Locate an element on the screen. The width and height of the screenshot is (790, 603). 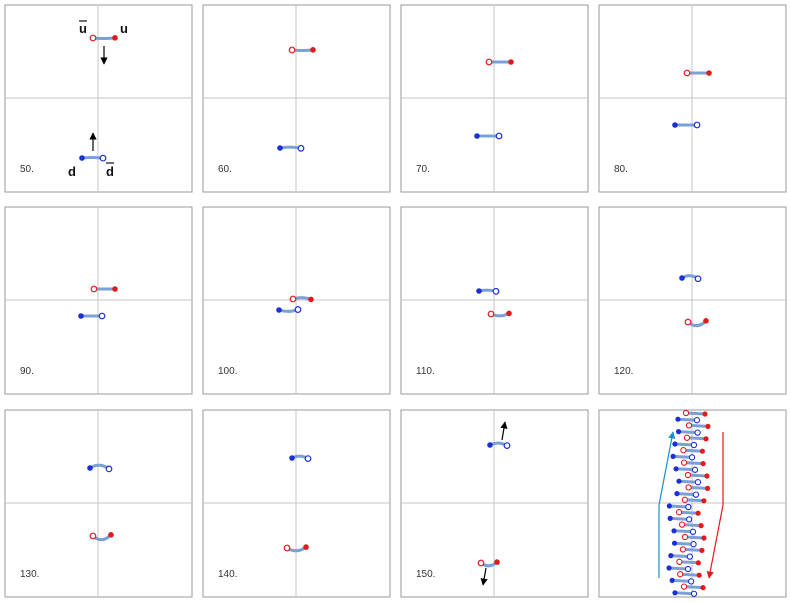
panel-9: 130. is located at coordinates (98, 503).